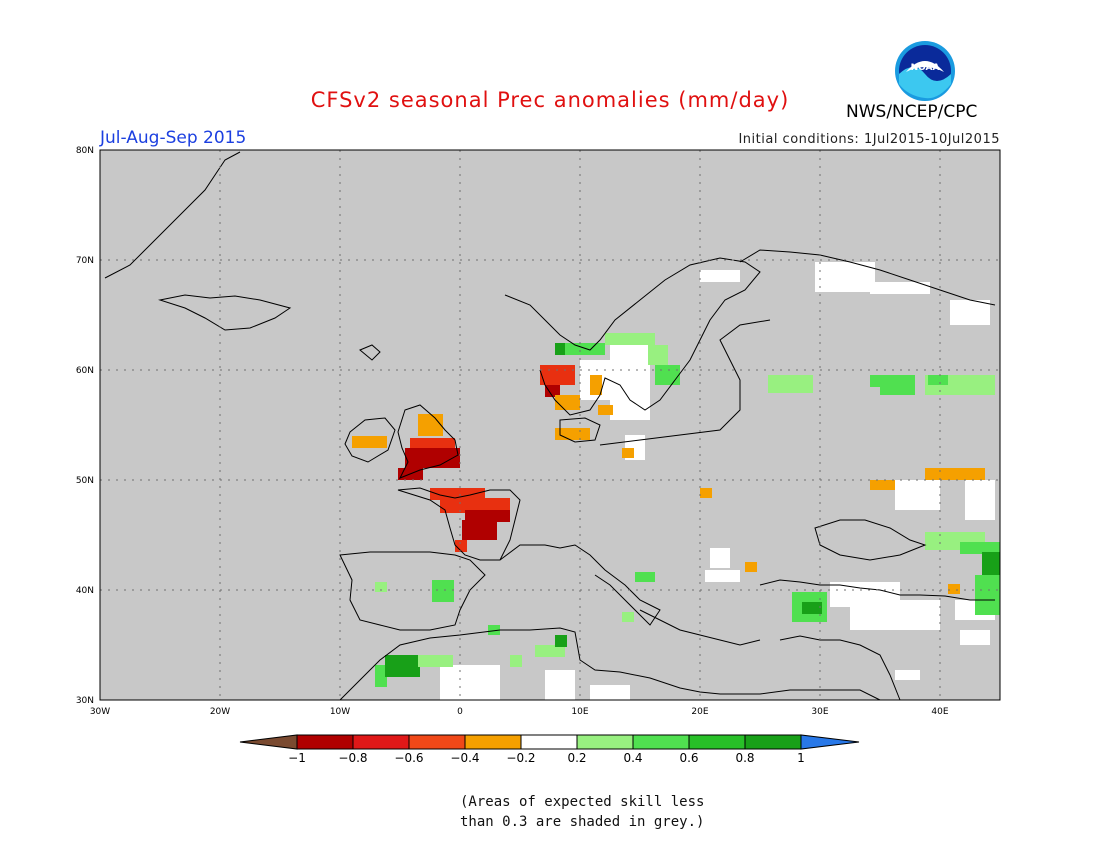 The width and height of the screenshot is (1100, 850). What do you see at coordinates (352, 758) in the screenshot?
I see `colorbar-label: −0.8` at bounding box center [352, 758].